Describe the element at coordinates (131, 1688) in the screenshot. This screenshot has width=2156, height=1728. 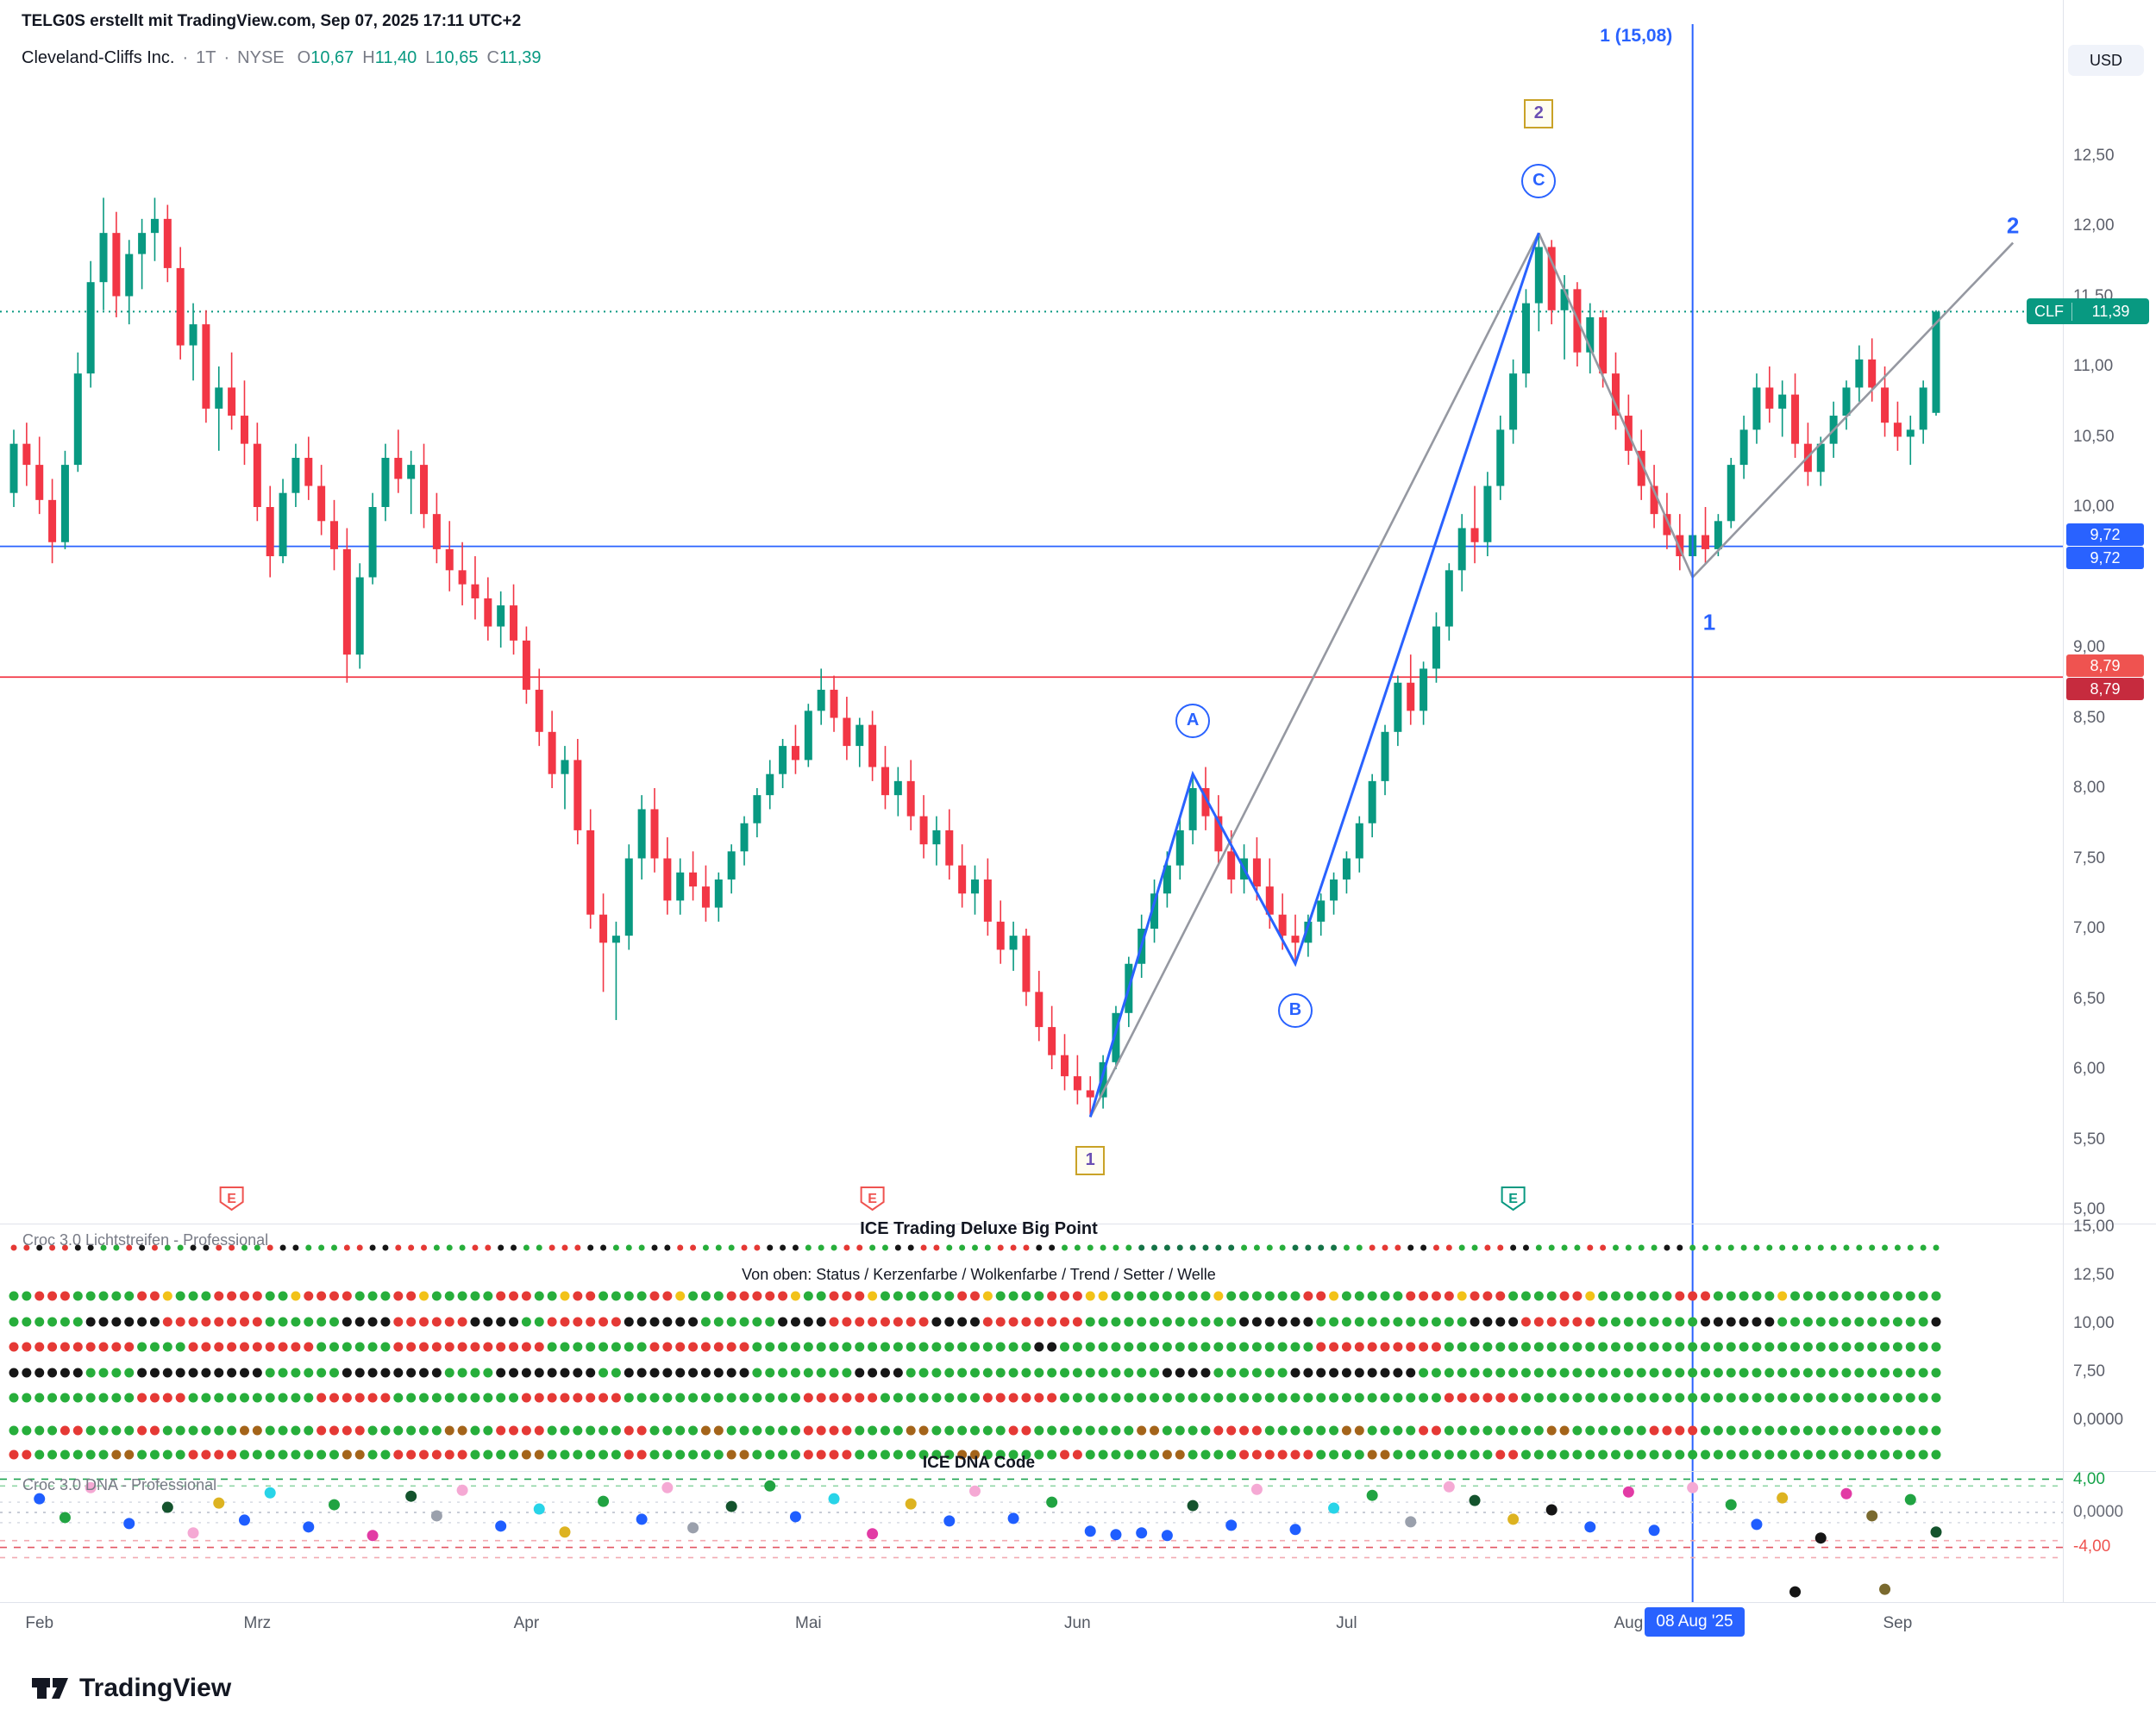
I see `tradingview-footer: TradingView` at that location.